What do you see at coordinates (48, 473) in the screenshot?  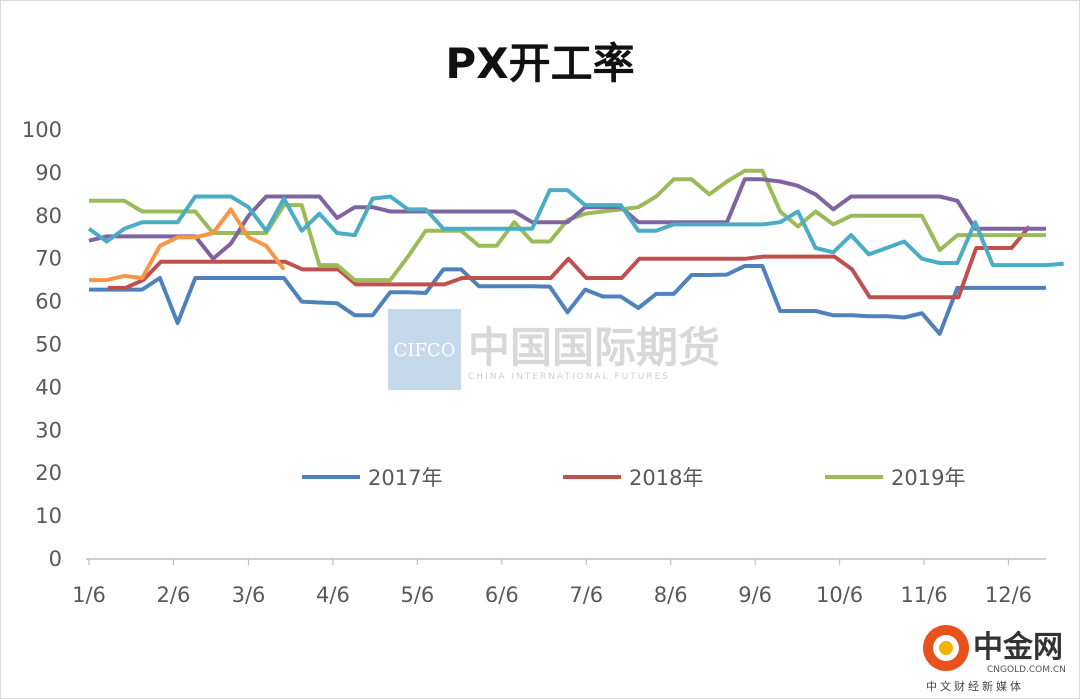 I see `y-tick-label: 20` at bounding box center [48, 473].